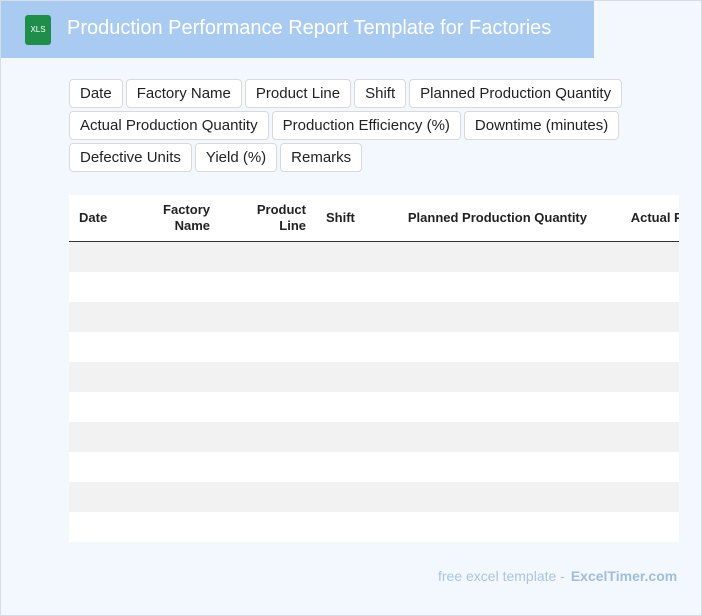 The height and width of the screenshot is (616, 702). What do you see at coordinates (380, 93) in the screenshot?
I see `tag: Shift` at bounding box center [380, 93].